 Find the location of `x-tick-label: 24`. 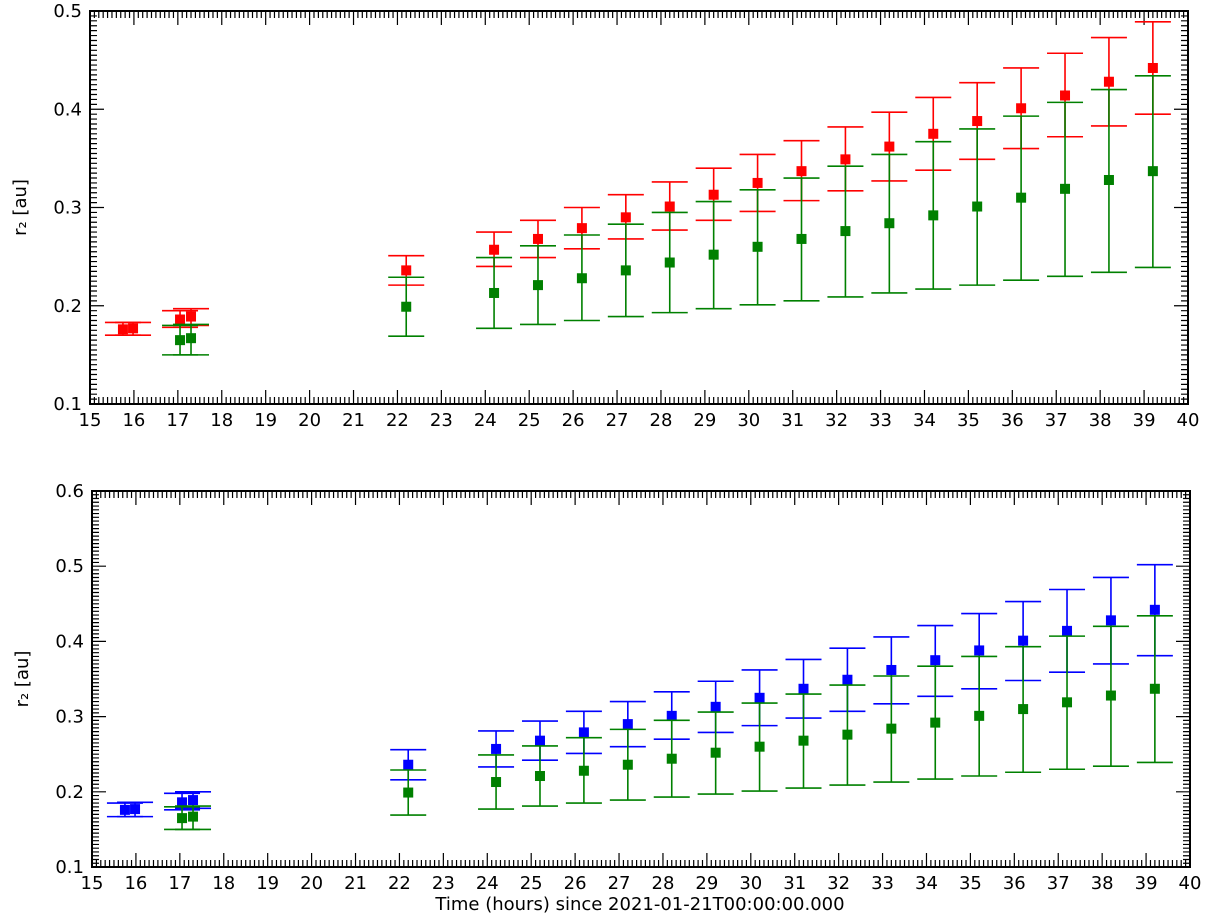

x-tick-label: 24 is located at coordinates (487, 883).